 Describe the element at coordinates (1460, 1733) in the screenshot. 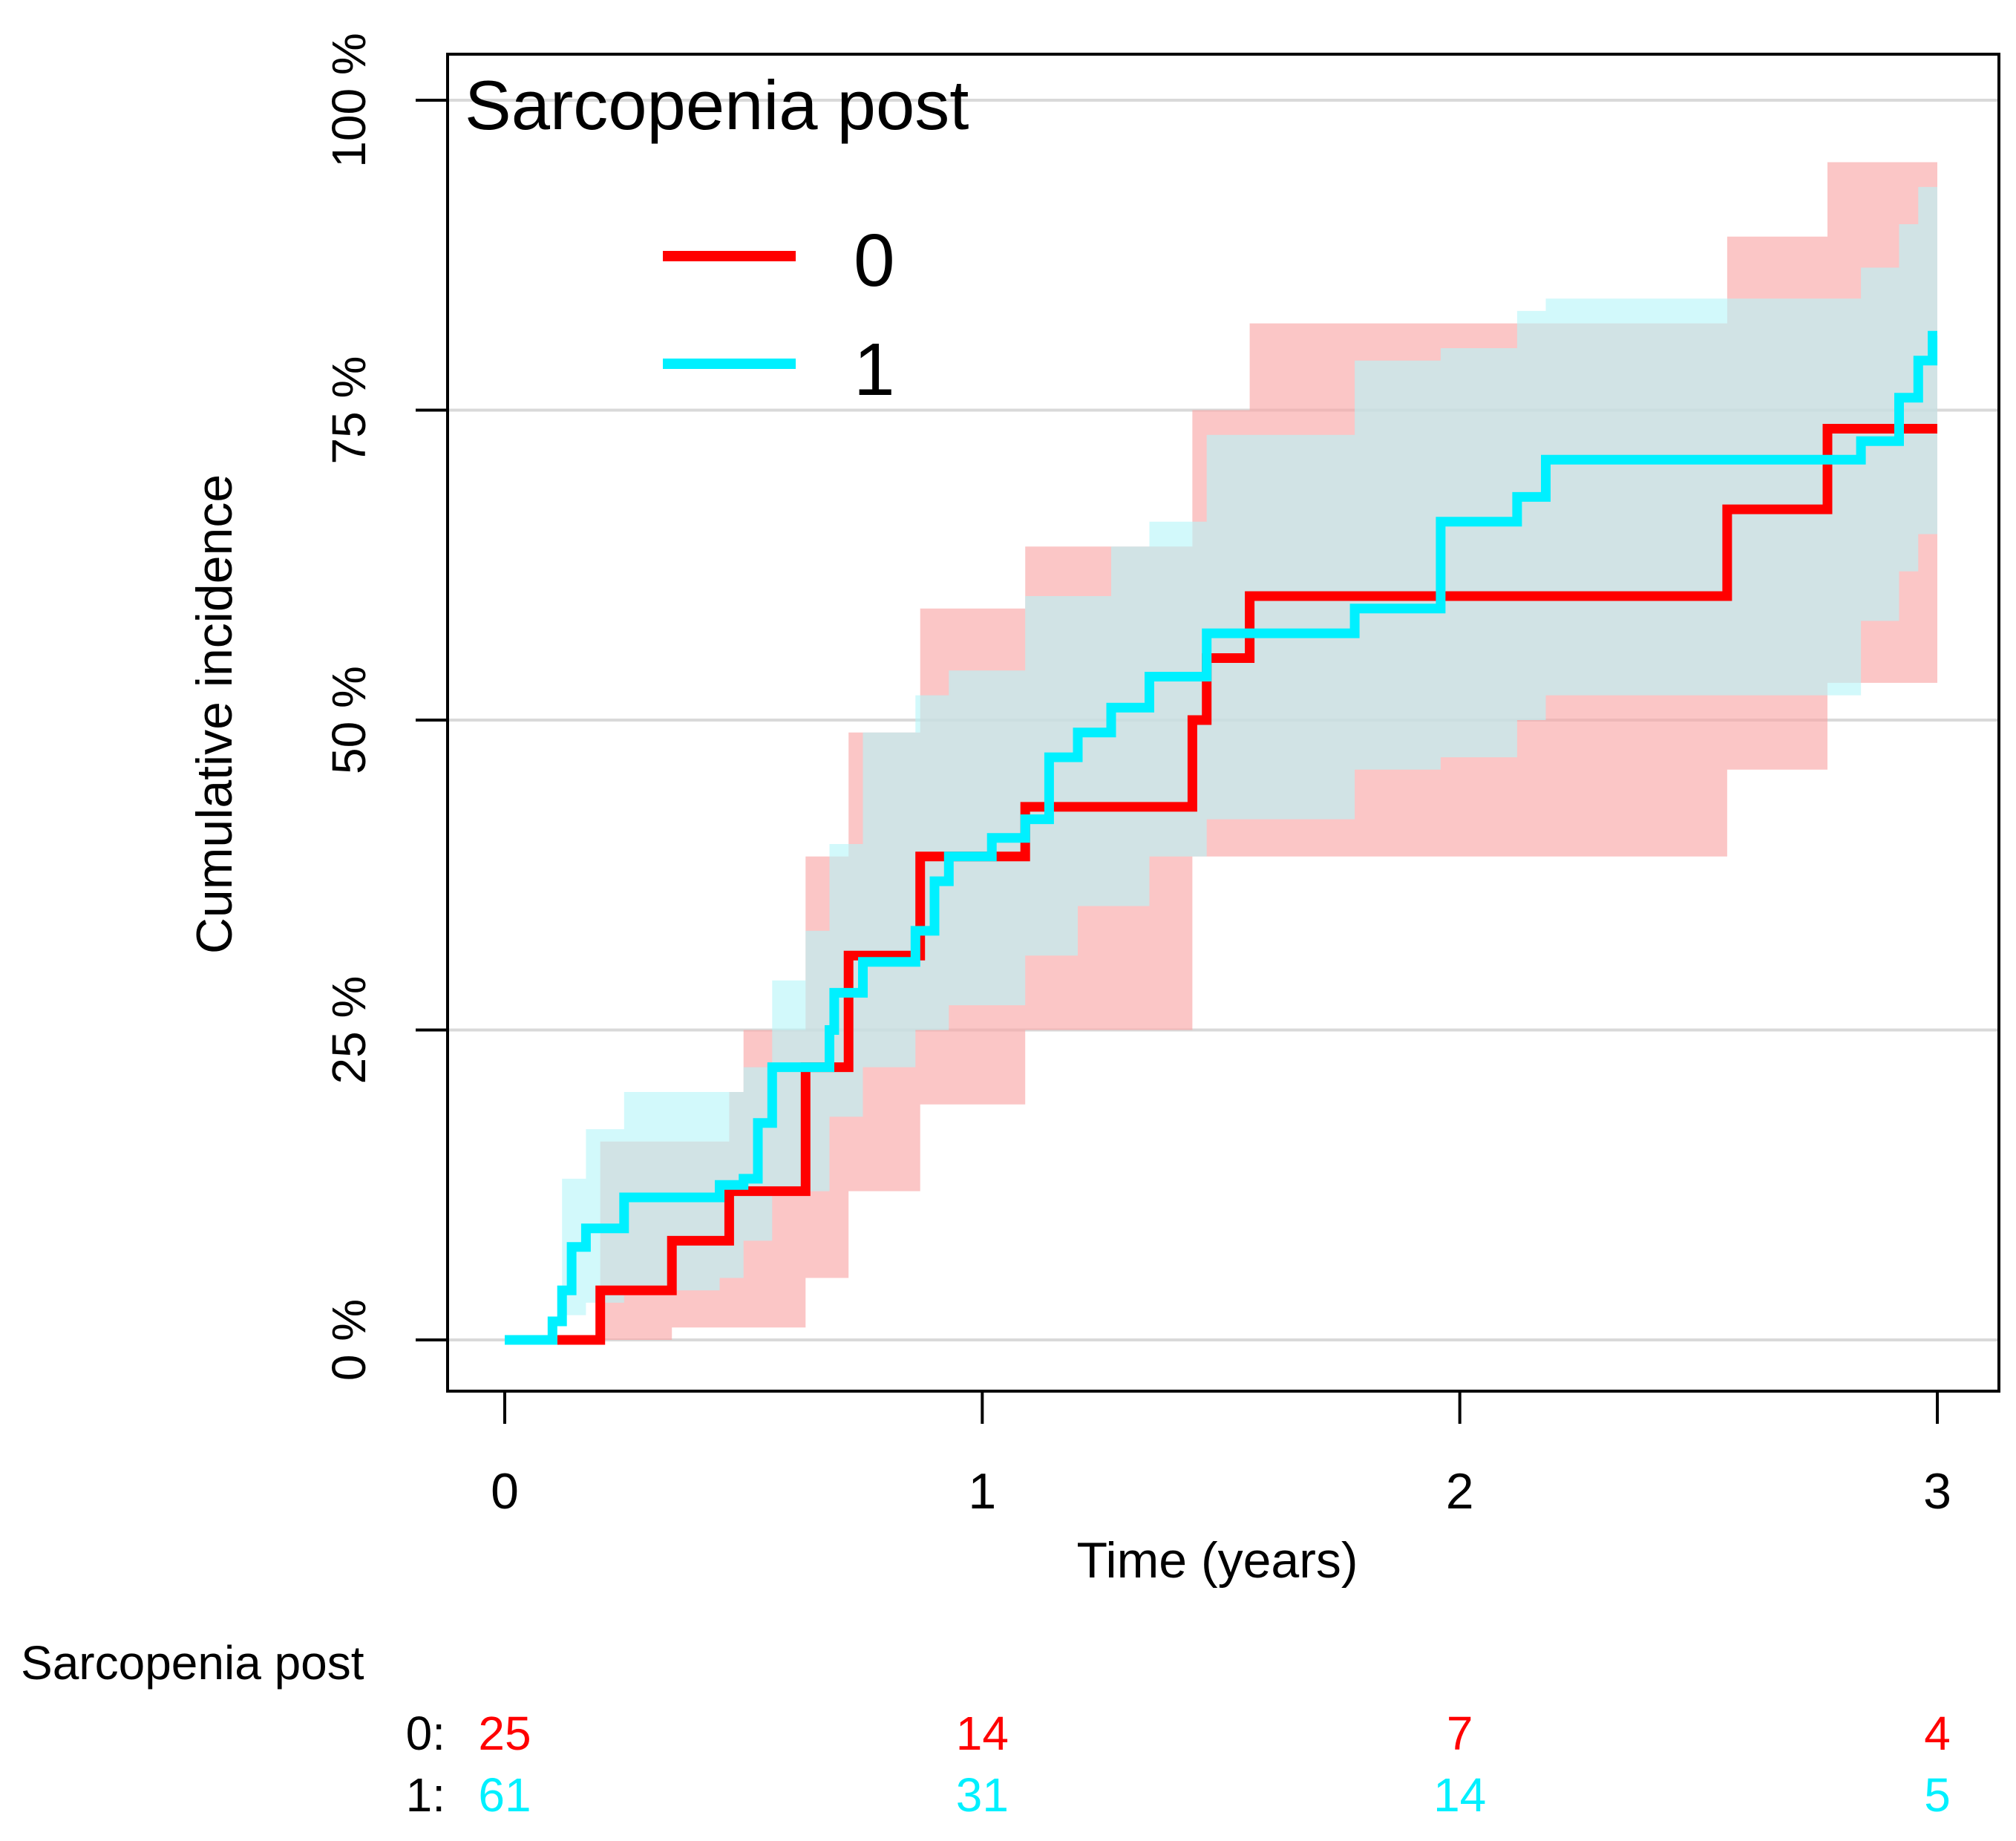

I see `risk-count-0-2: 7` at that location.